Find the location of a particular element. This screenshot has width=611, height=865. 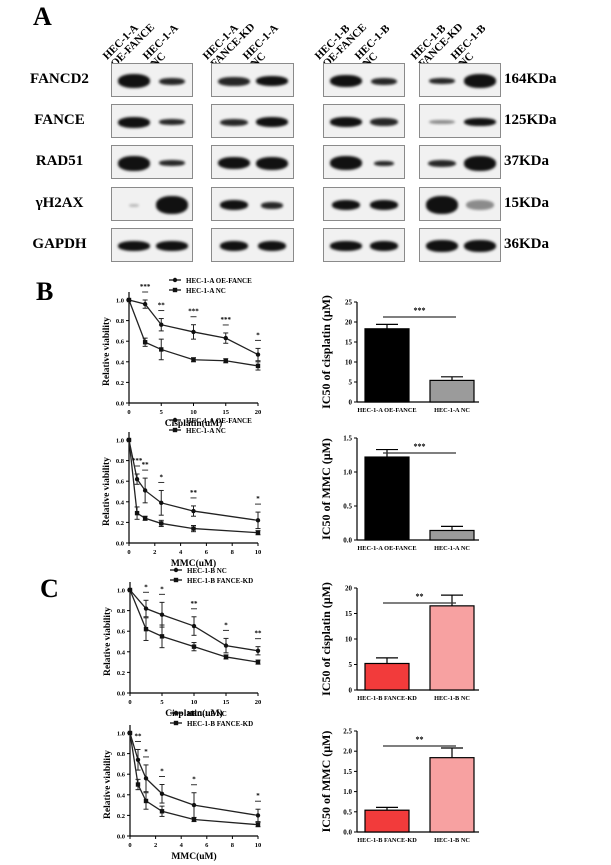

x-axis-label: Cisplatin(uM) is located at coordinates (194, 713).